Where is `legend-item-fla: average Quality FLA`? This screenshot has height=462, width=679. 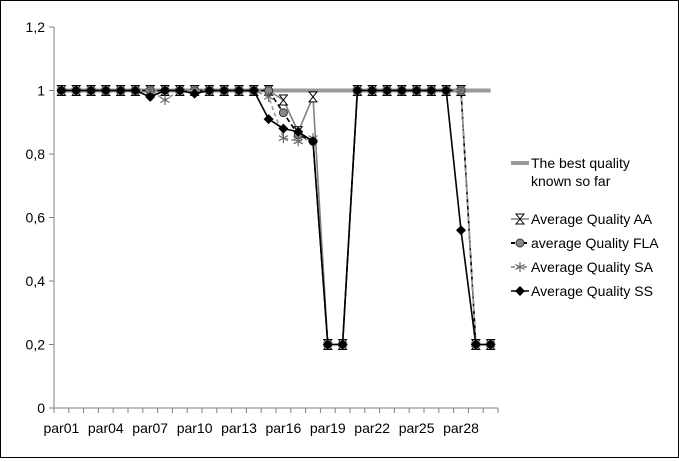 legend-item-fla: average Quality FLA is located at coordinates (593, 246).